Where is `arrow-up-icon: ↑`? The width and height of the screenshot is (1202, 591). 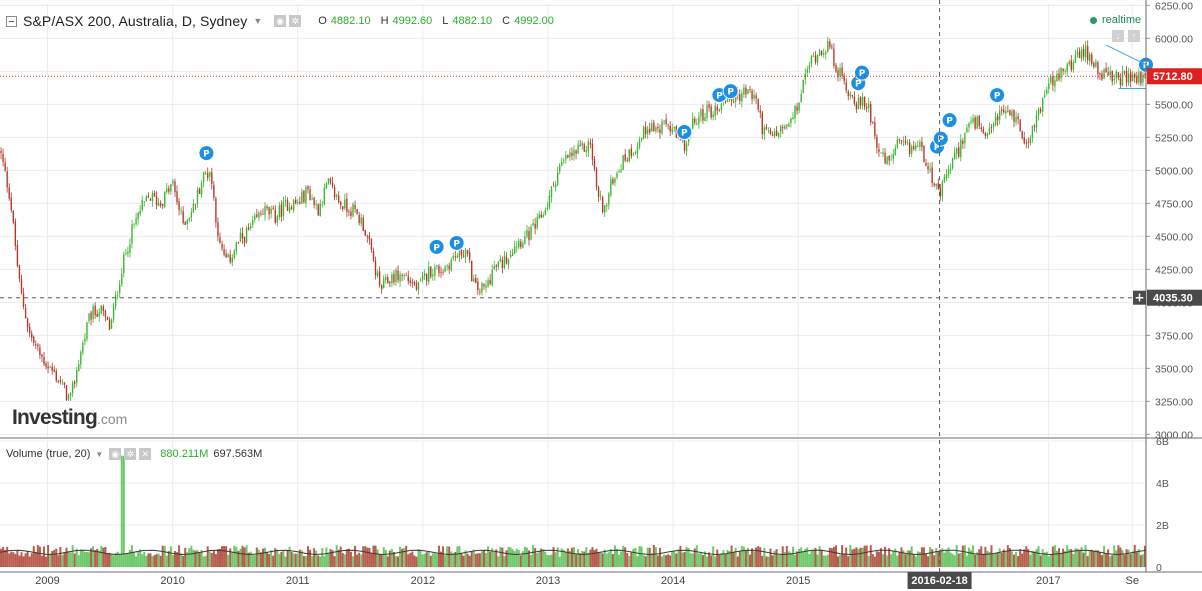 arrow-up-icon: ↑ is located at coordinates (1134, 36).